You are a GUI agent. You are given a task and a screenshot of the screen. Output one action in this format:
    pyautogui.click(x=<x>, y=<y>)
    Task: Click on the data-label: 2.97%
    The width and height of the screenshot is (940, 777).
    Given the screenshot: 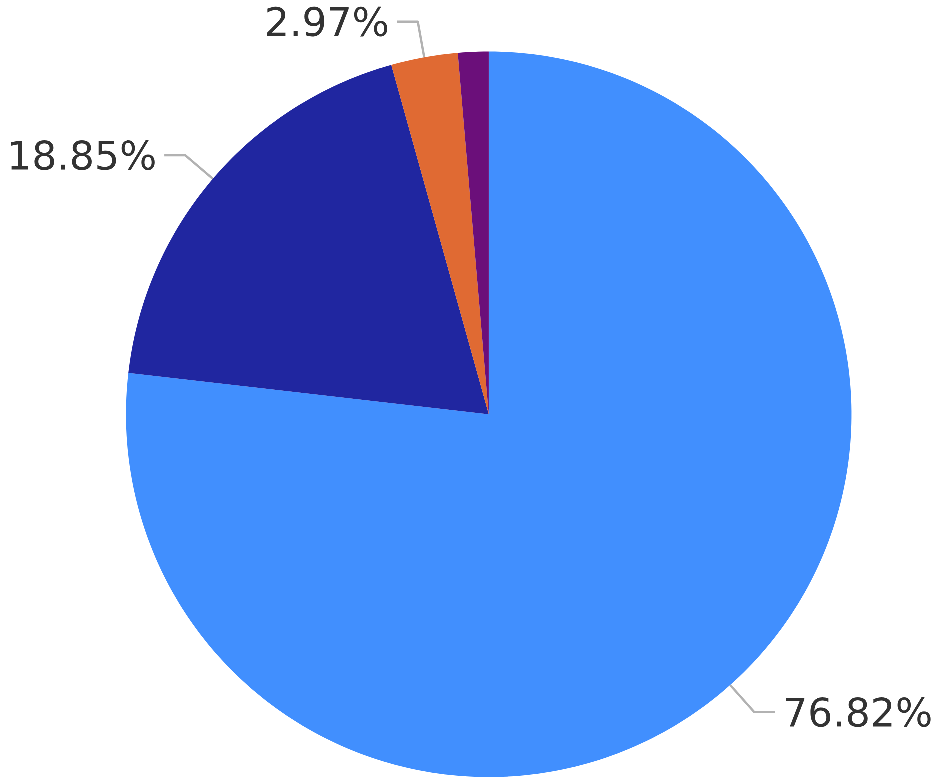 What is the action you would take?
    pyautogui.click(x=327, y=21)
    